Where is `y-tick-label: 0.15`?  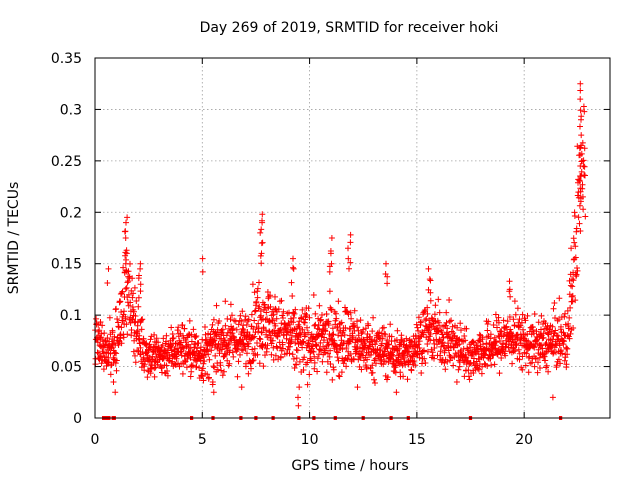 y-tick-label: 0.15 is located at coordinates (66, 265).